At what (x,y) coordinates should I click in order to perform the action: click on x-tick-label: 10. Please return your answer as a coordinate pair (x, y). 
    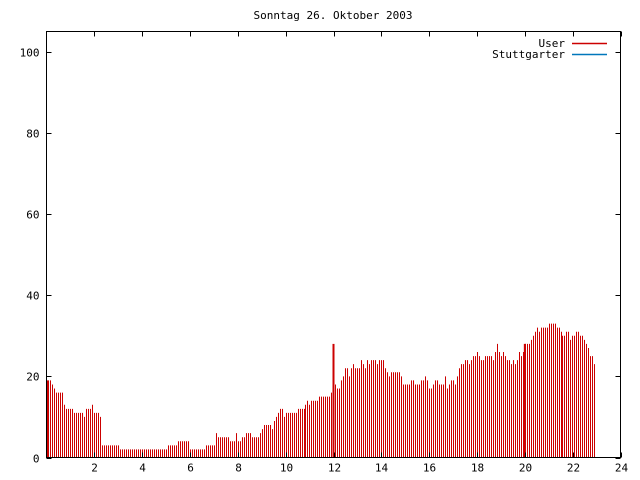
    Looking at the image, I should click on (286, 468).